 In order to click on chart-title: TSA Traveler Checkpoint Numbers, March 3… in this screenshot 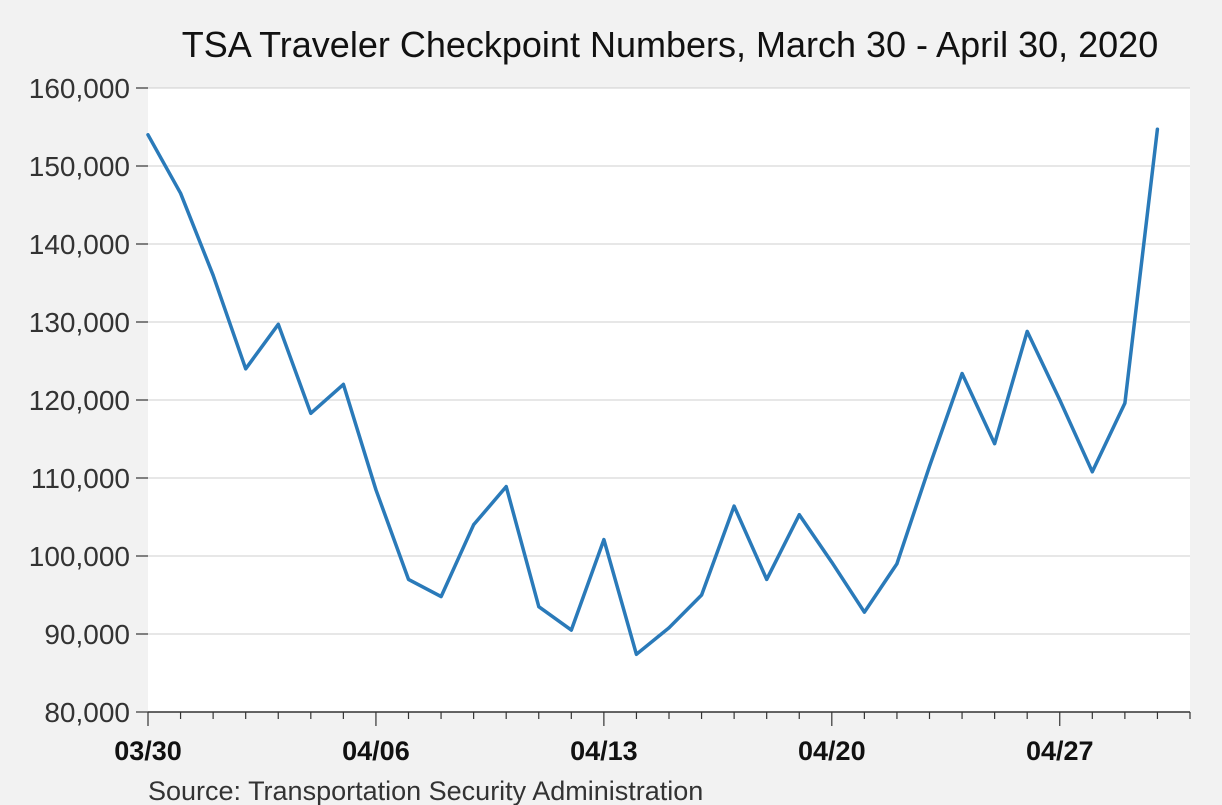, I will do `click(670, 44)`.